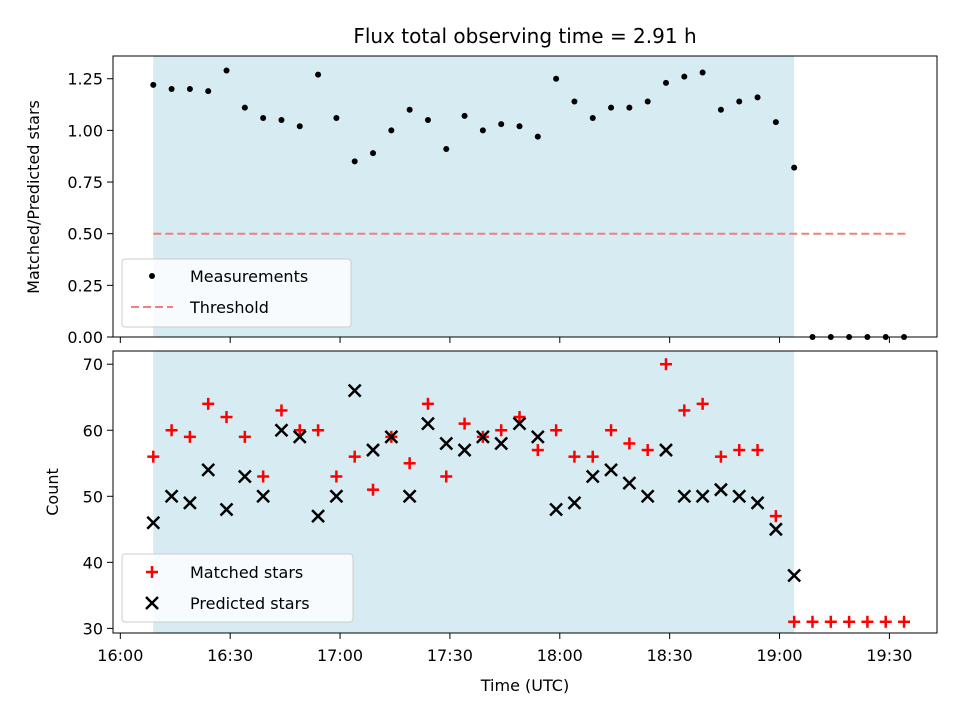 This screenshot has height=720, width=960. Describe the element at coordinates (889, 655) in the screenshot. I see `x-tick-label: 19:30` at that location.